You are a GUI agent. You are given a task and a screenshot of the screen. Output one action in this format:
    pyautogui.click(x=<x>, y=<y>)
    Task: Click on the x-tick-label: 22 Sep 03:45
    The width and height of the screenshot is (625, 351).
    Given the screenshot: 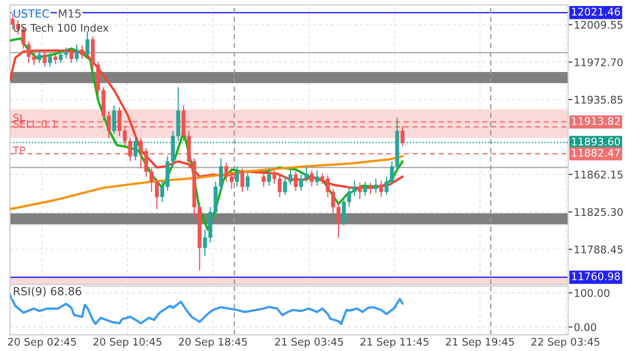 What is the action you would take?
    pyautogui.click(x=565, y=343)
    